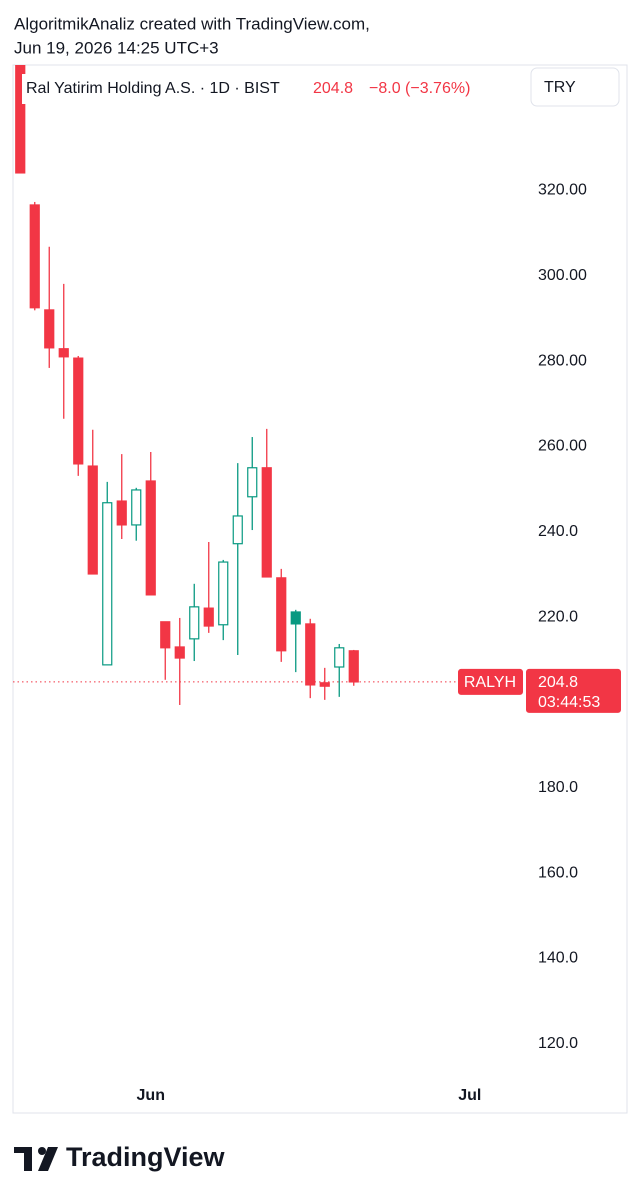 The width and height of the screenshot is (642, 1200). What do you see at coordinates (562, 360) in the screenshot?
I see `y-tick-label: 280.00` at bounding box center [562, 360].